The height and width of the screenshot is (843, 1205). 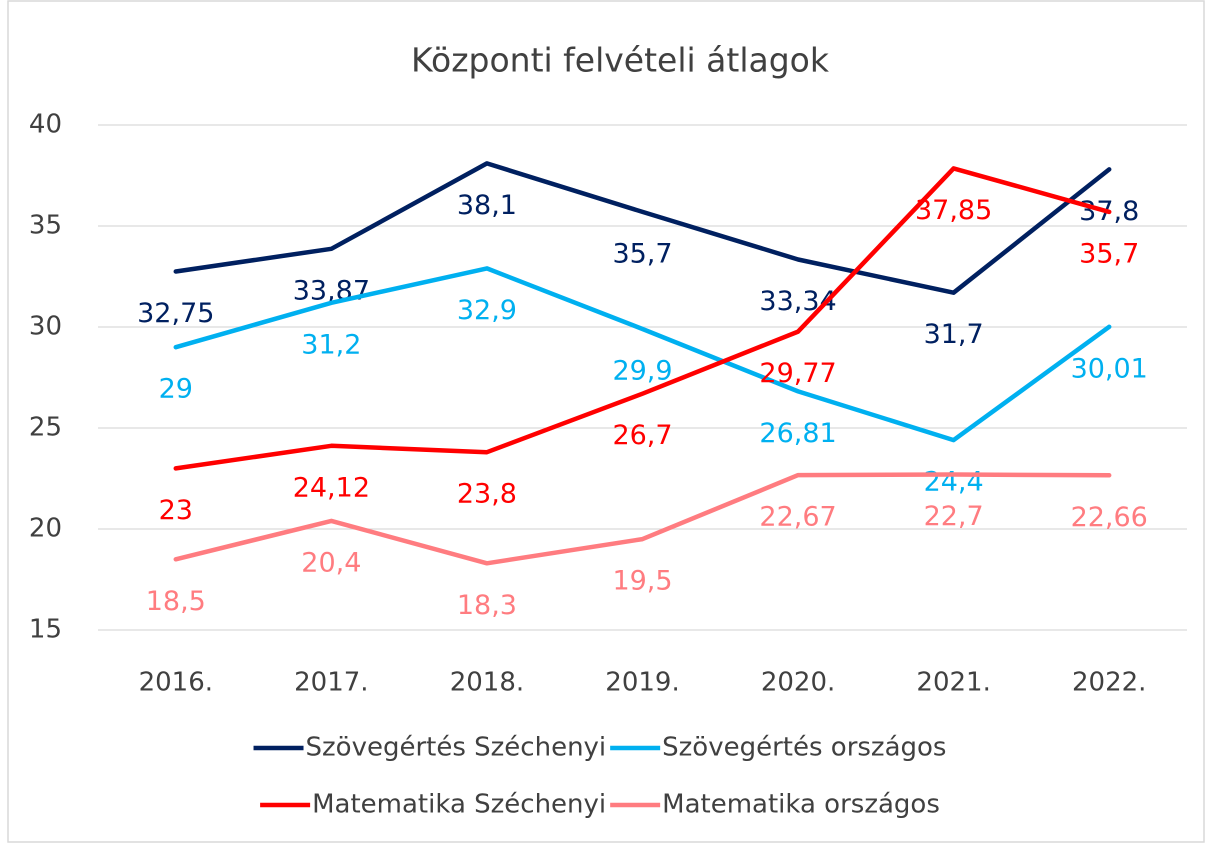 What do you see at coordinates (45, 428) in the screenshot?
I see `y-tick-label: 25` at bounding box center [45, 428].